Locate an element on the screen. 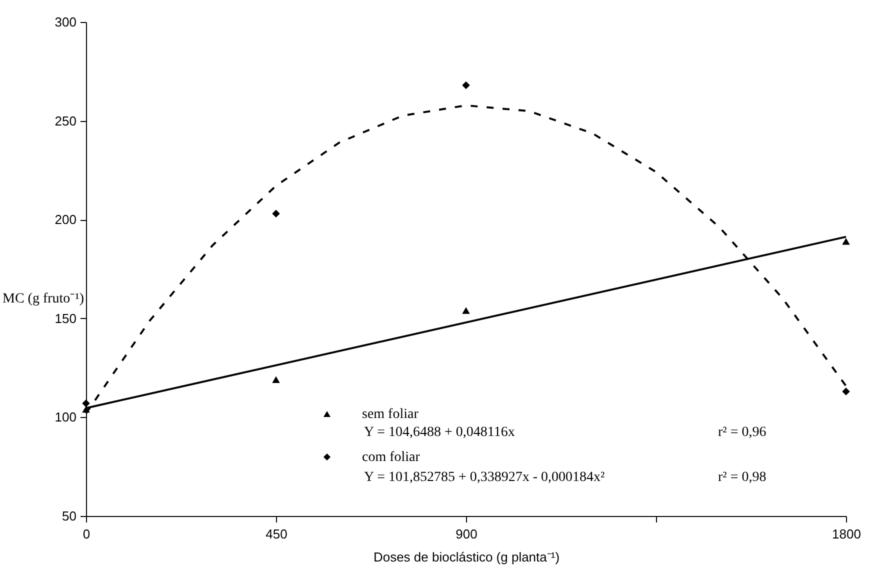  y-tick-label: 150 is located at coordinates (65, 318).